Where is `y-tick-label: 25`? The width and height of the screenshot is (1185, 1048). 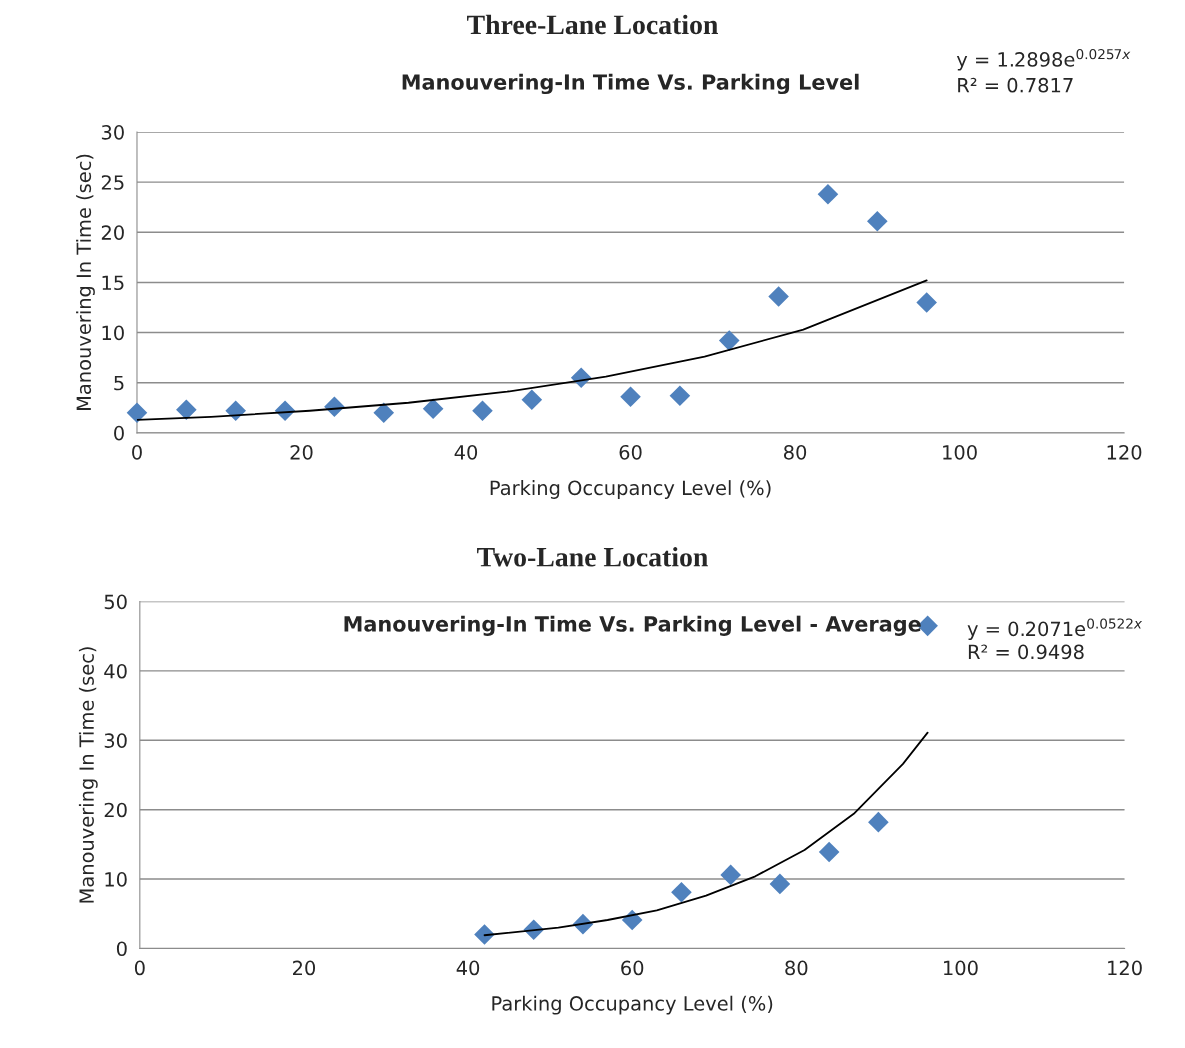
y-tick-label: 25 is located at coordinates (112, 182).